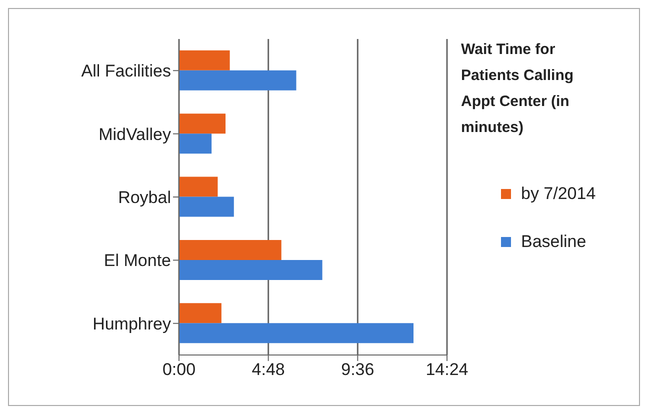 The height and width of the screenshot is (417, 649). I want to click on text: Wait Time for Patients Calling Appt Center (in minutes), so click(518, 89).